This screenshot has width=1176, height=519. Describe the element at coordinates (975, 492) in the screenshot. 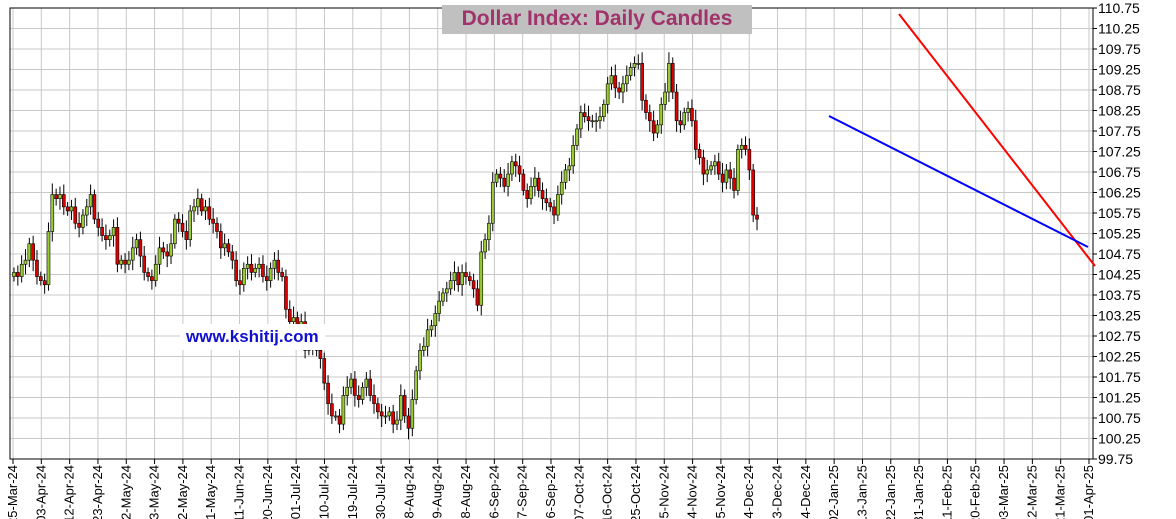

I see `x-tick-label: 20-Feb-25` at that location.